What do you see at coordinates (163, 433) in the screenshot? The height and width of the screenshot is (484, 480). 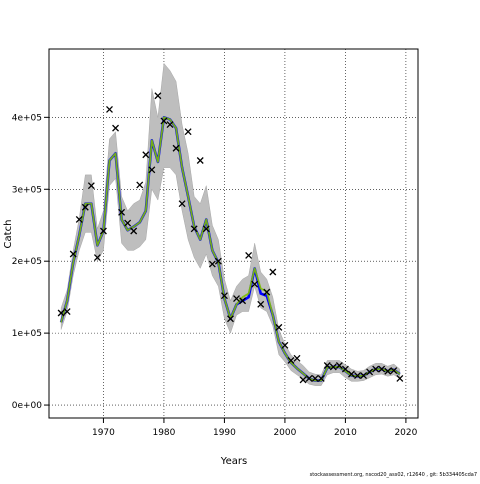 I see `x-tick-label: 1980` at bounding box center [163, 433].